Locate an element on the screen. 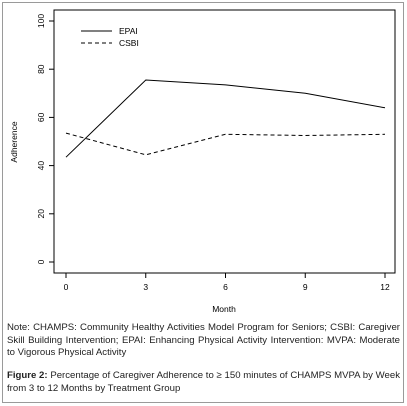 The width and height of the screenshot is (407, 406). x-tick-label: 12 is located at coordinates (385, 287).